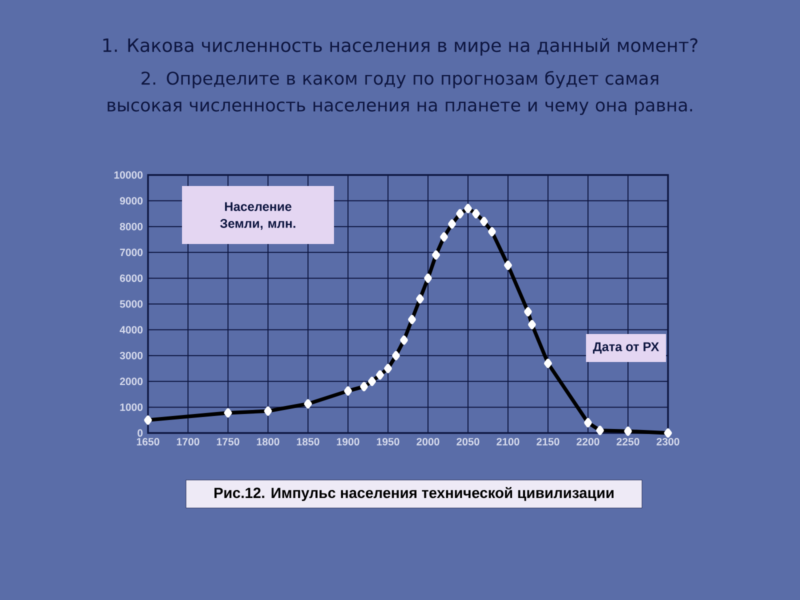 Image resolution: width=800 pixels, height=600 pixels. Describe the element at coordinates (140, 433) in the screenshot. I see `y-tick-label: 0` at that location.